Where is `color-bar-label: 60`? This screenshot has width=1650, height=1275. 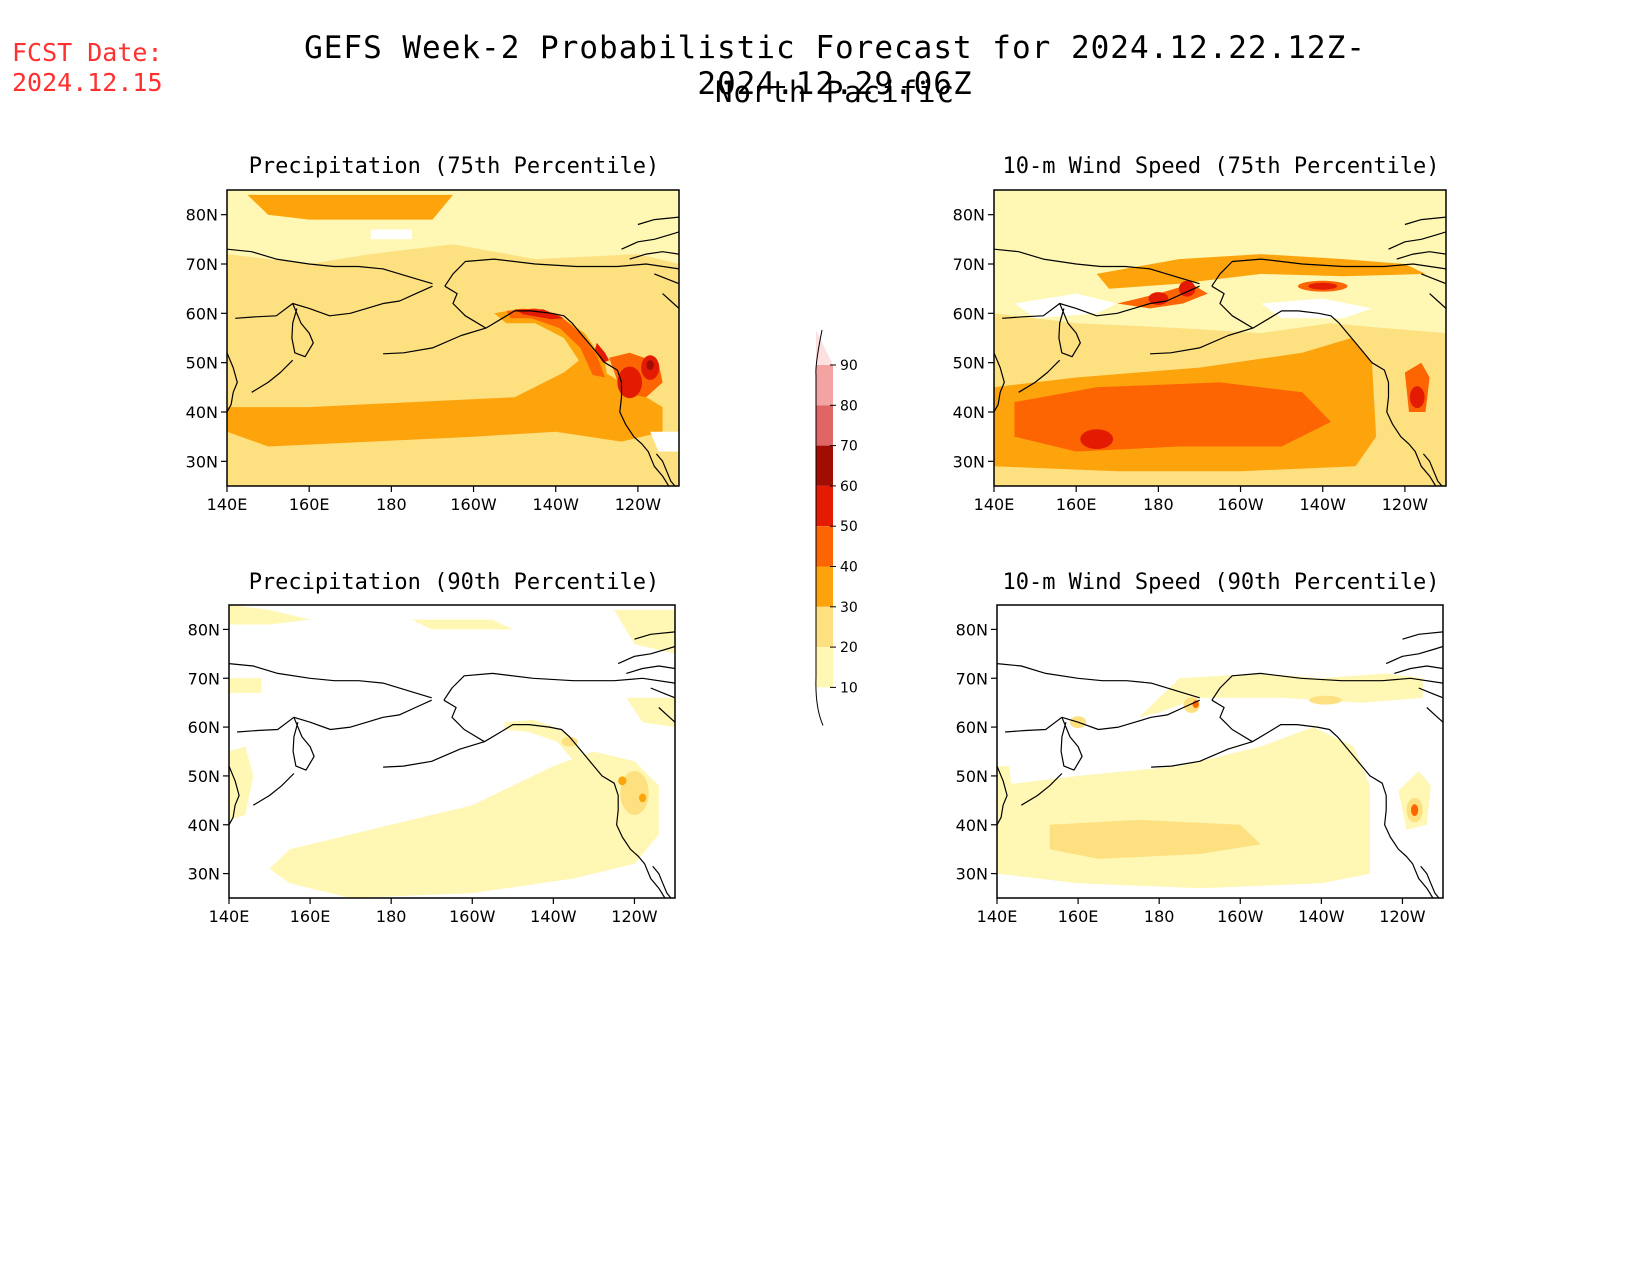 color-bar-label: 60 is located at coordinates (849, 487).